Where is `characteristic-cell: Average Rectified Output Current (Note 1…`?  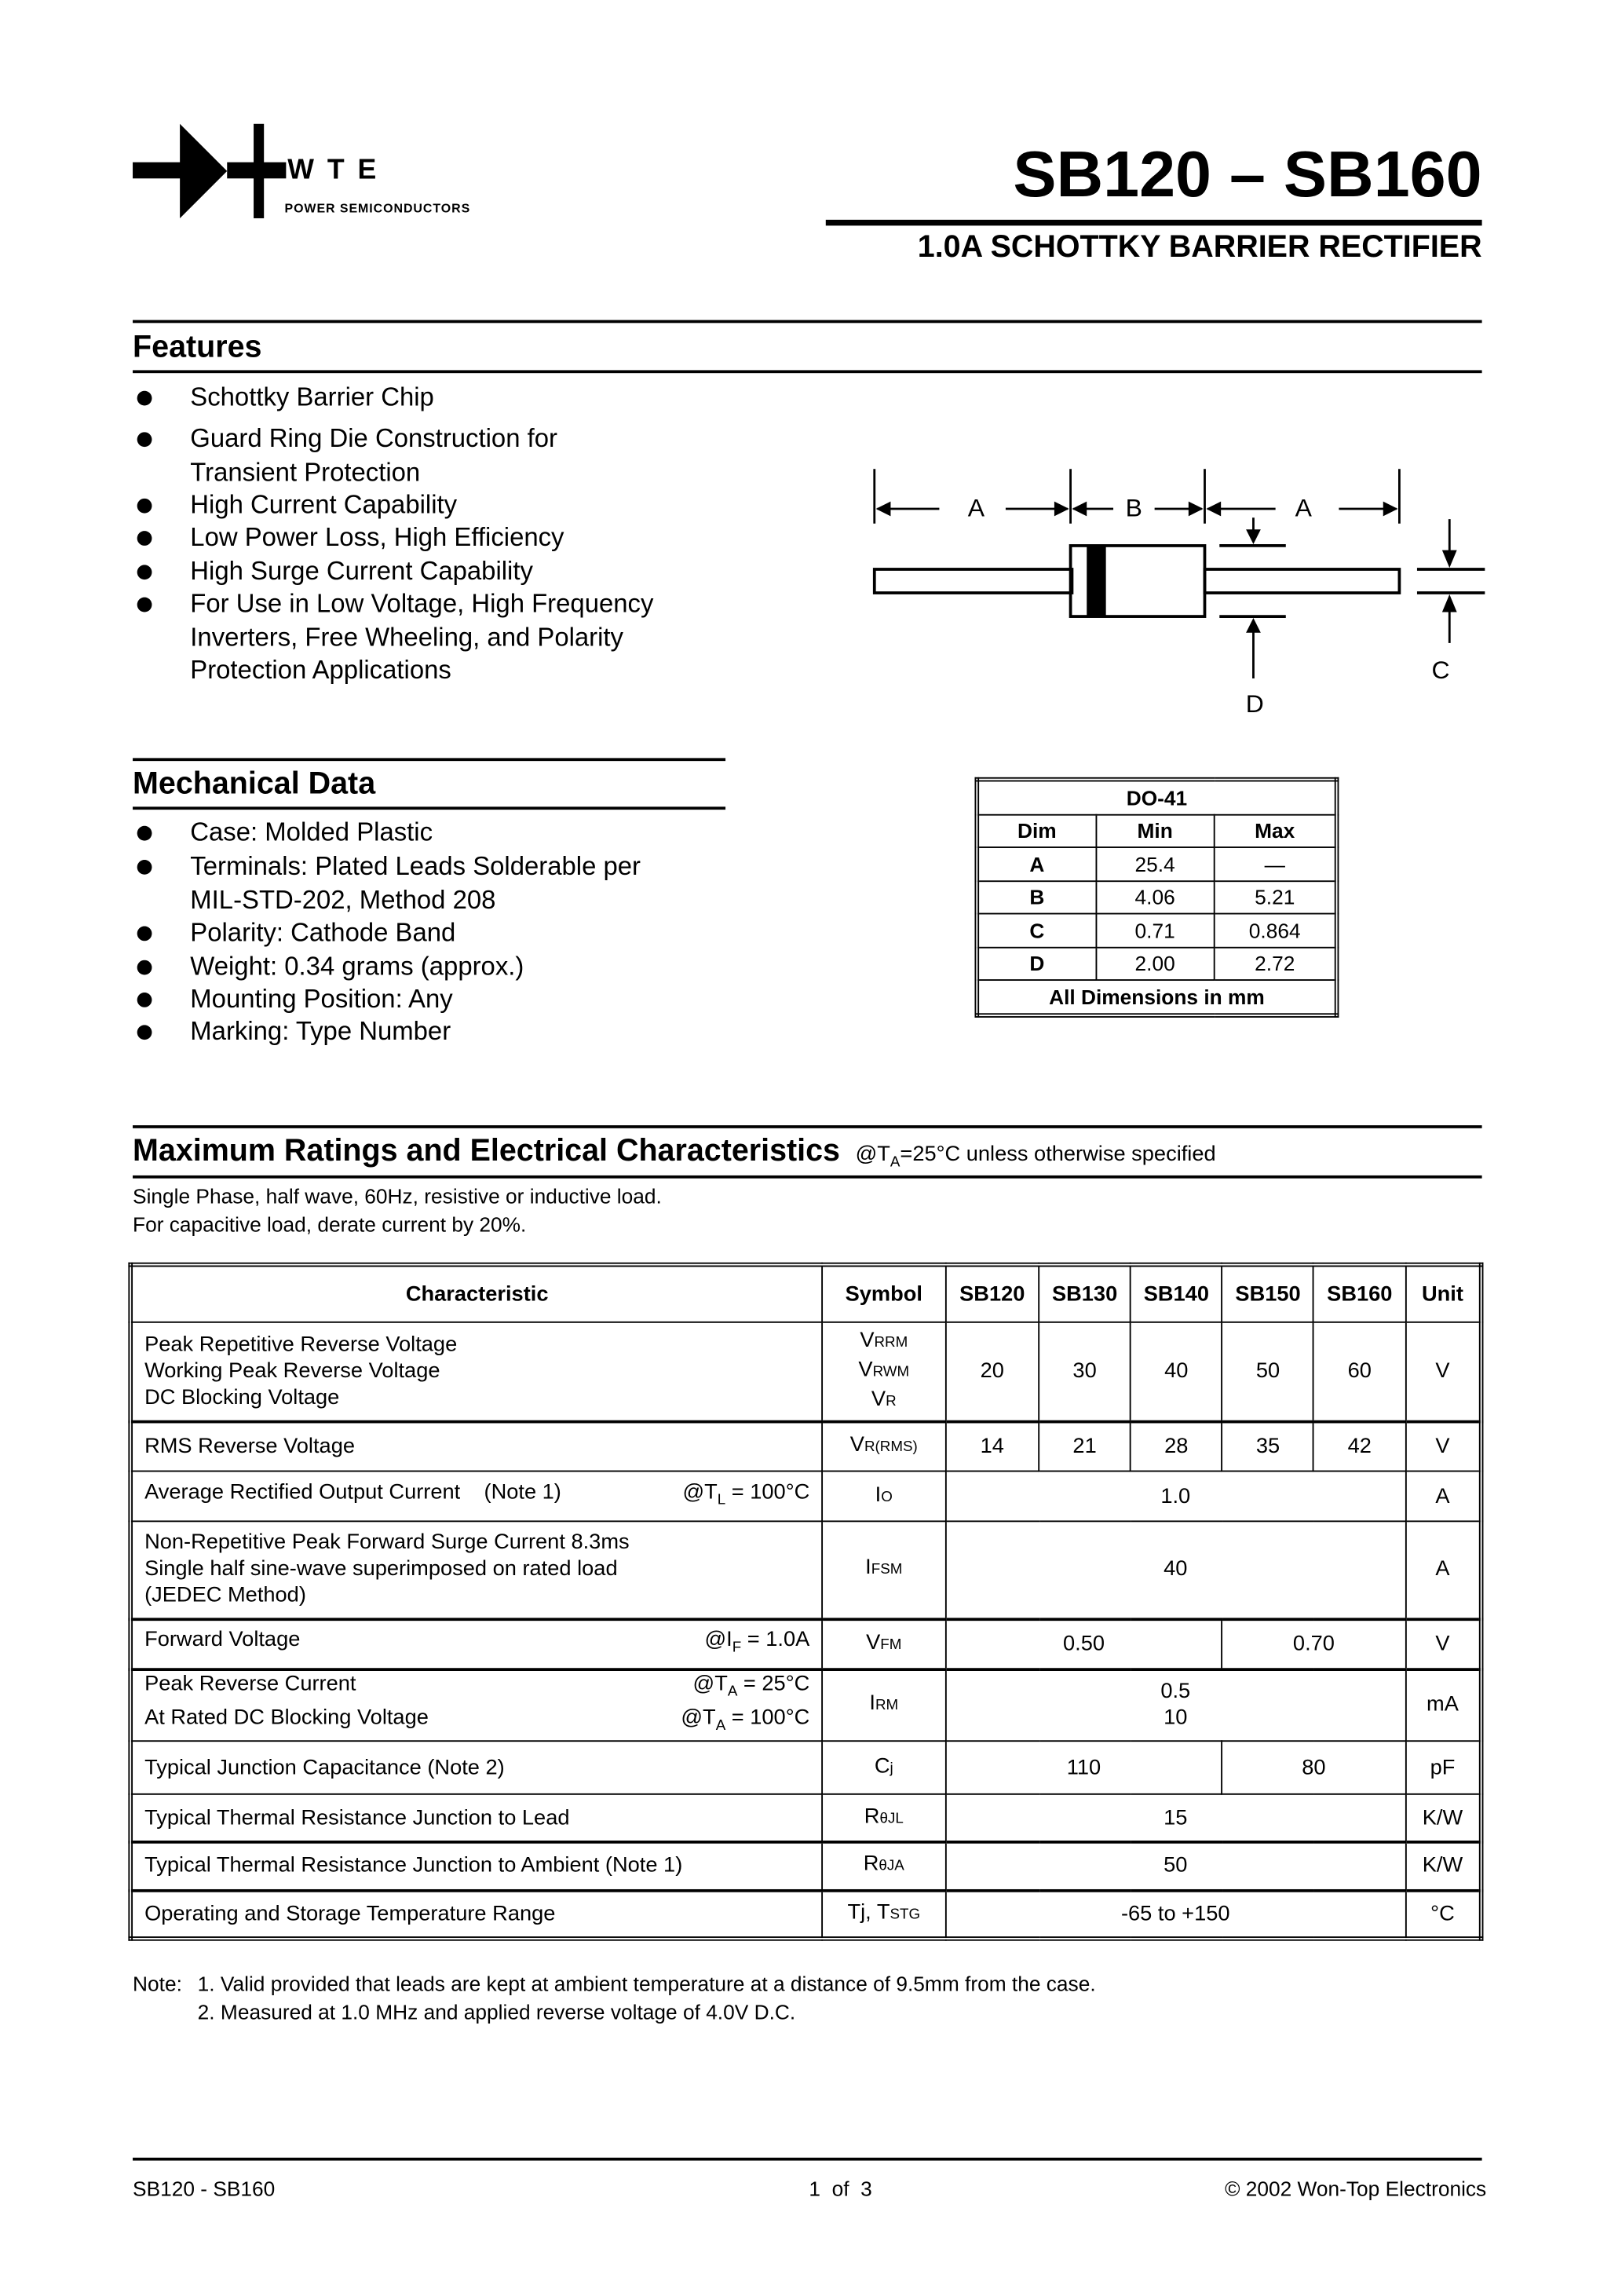
characteristic-cell: Average Rectified Output Current (Note 1… is located at coordinates (477, 1496).